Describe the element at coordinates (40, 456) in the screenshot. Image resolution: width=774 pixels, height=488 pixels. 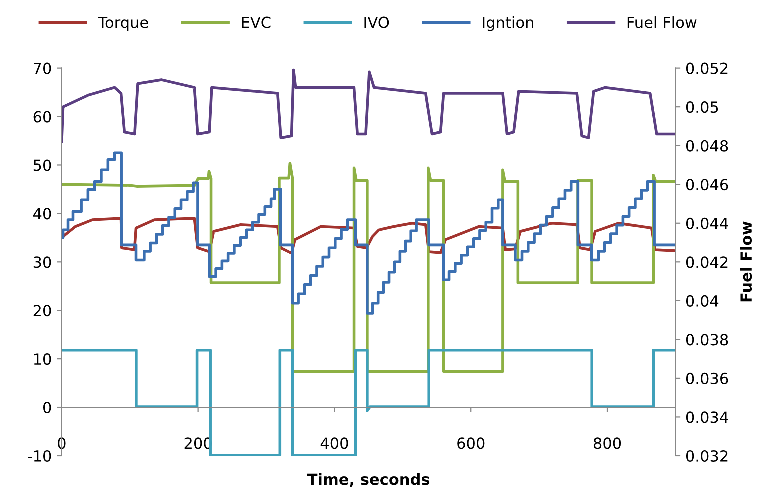
I see `y-tick-label: -10` at that location.